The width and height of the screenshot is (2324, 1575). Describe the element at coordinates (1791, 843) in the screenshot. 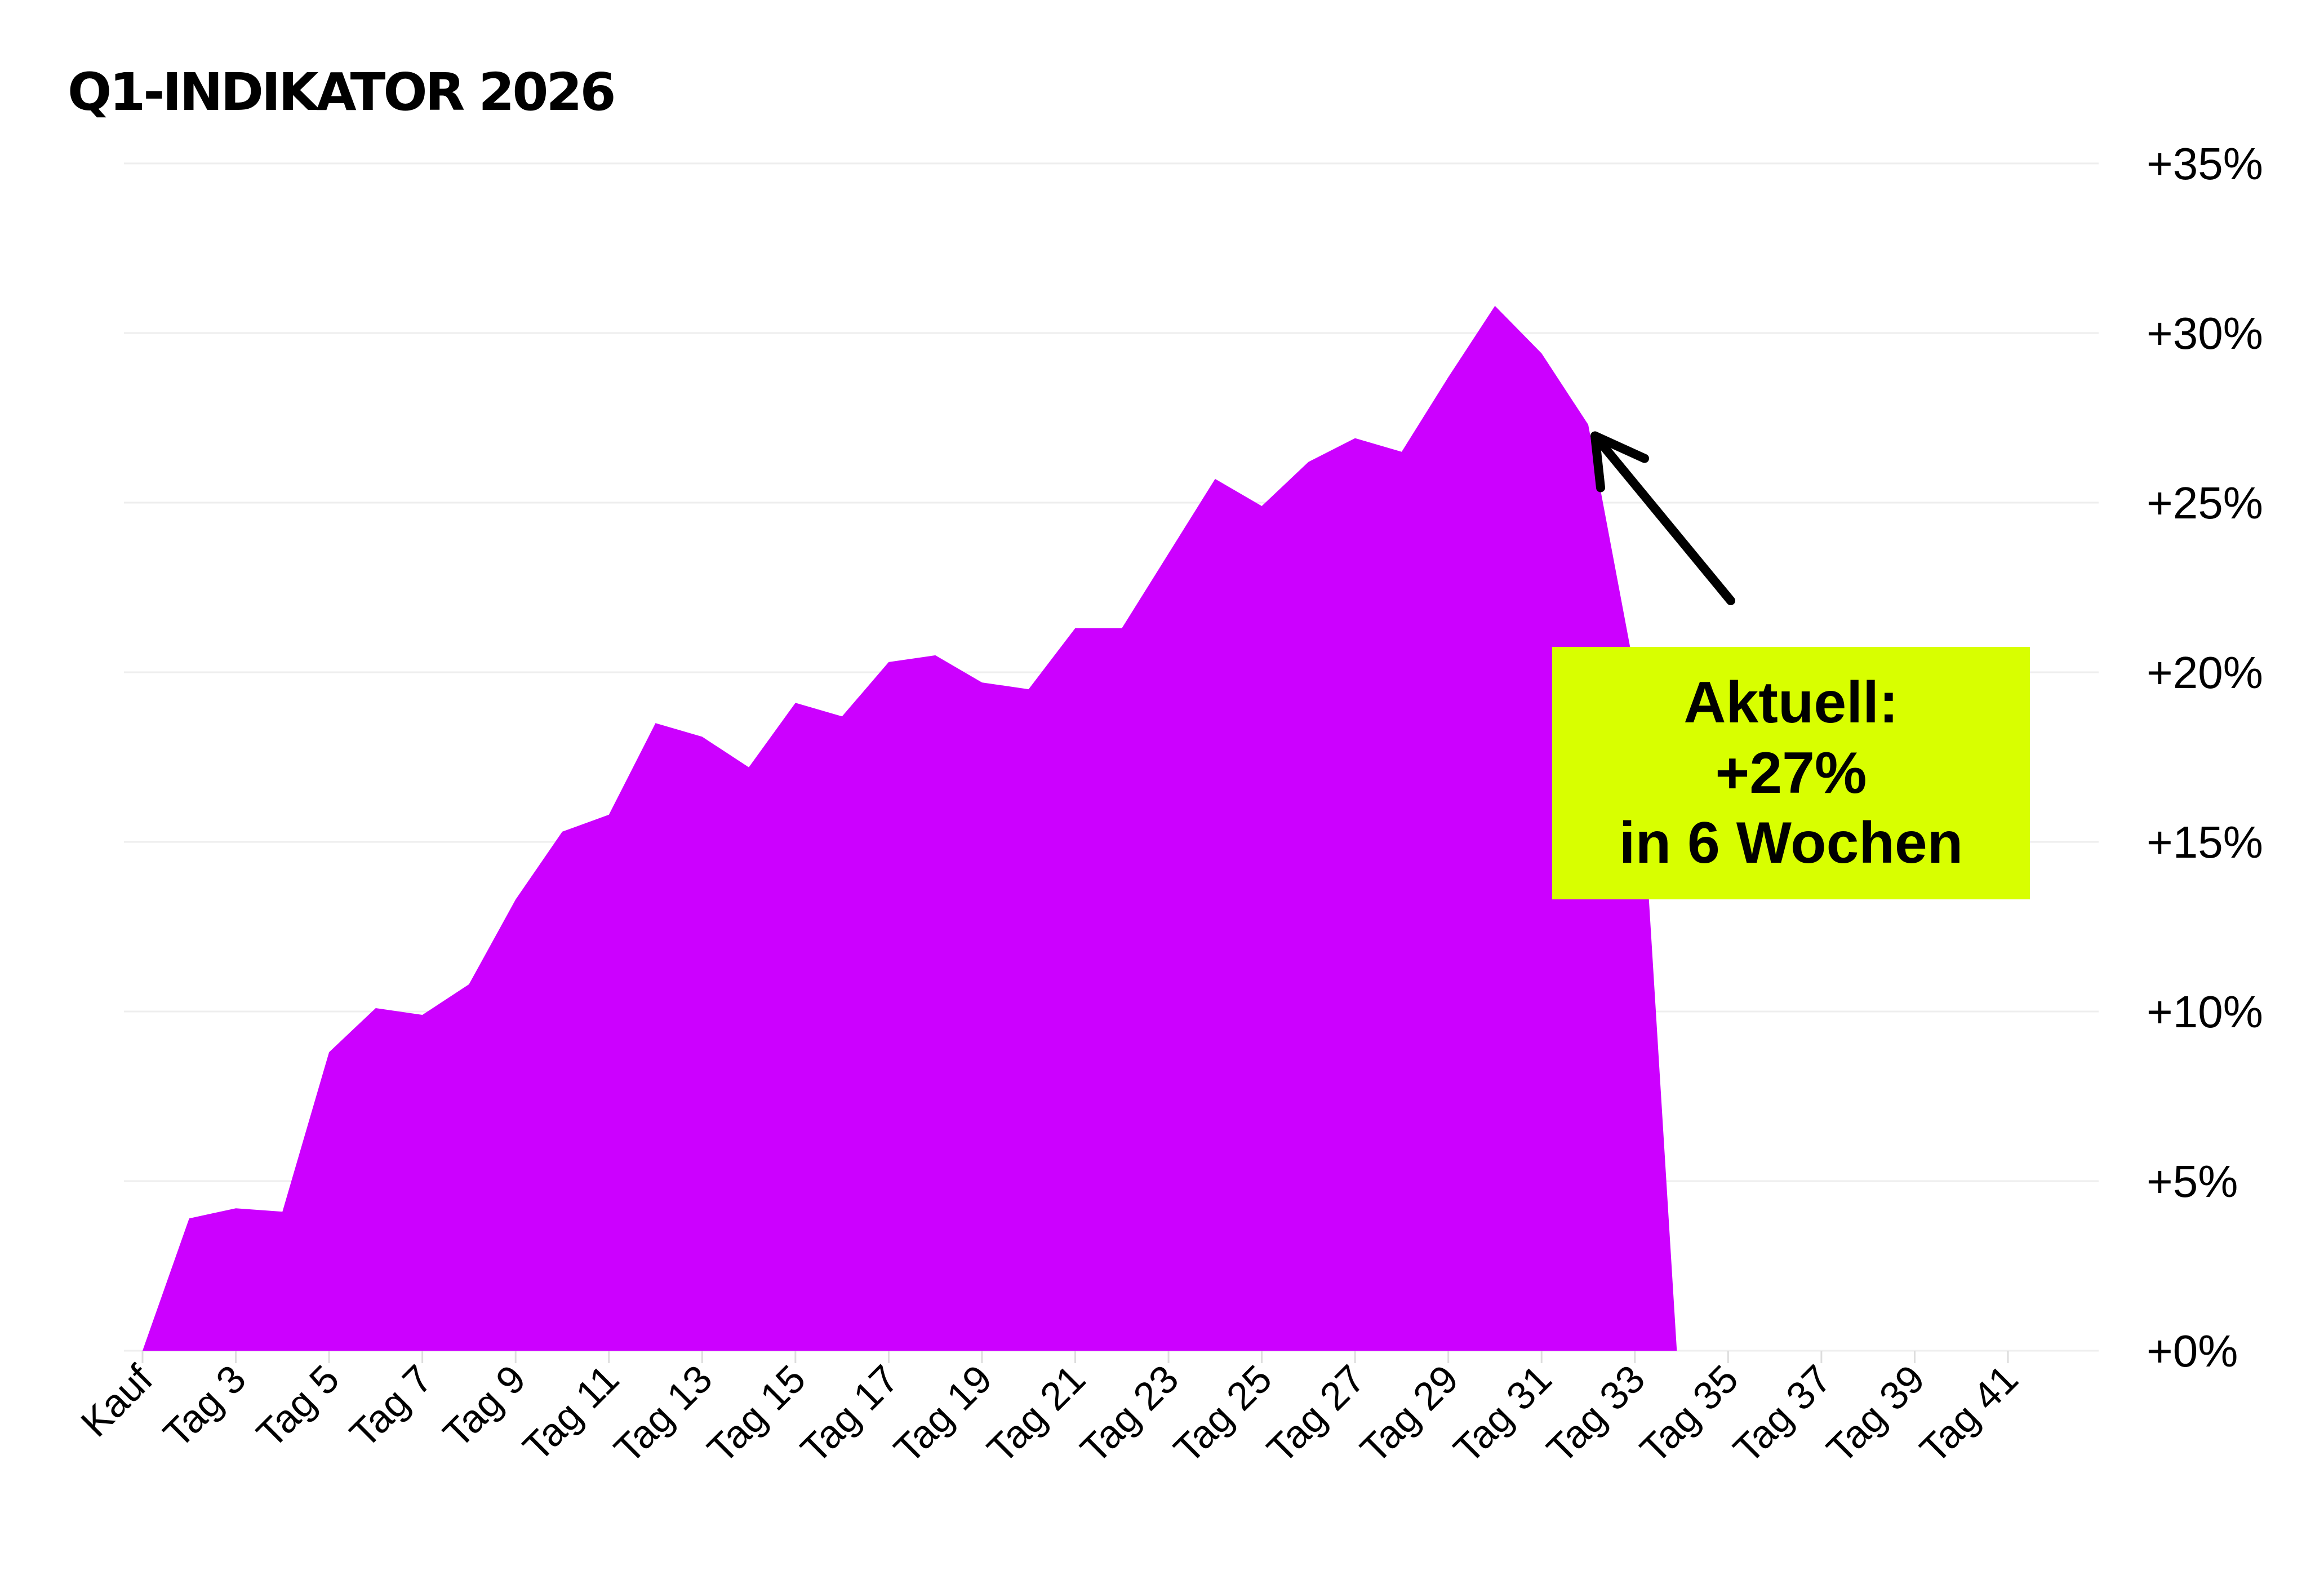

I see `callout-line-3: in 6 Wochen` at that location.